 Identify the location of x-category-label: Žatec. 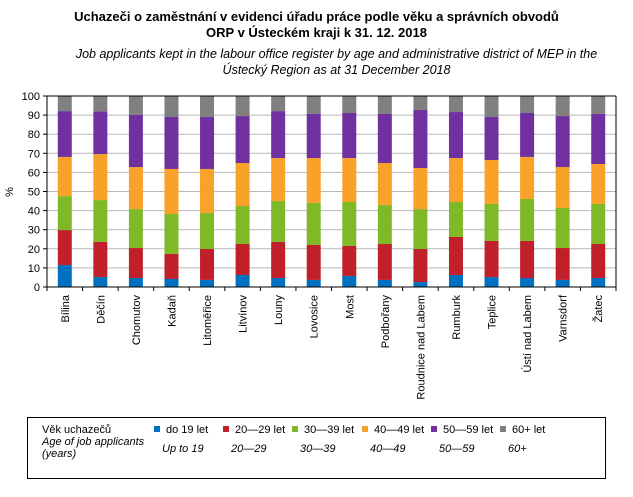
(598, 309).